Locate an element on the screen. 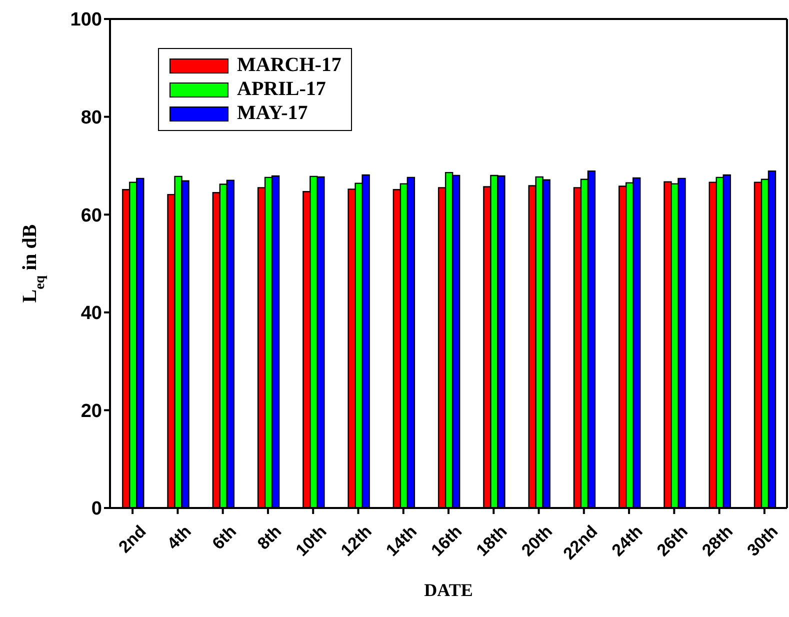  y-tick-label: 100 is located at coordinates (86, 20).